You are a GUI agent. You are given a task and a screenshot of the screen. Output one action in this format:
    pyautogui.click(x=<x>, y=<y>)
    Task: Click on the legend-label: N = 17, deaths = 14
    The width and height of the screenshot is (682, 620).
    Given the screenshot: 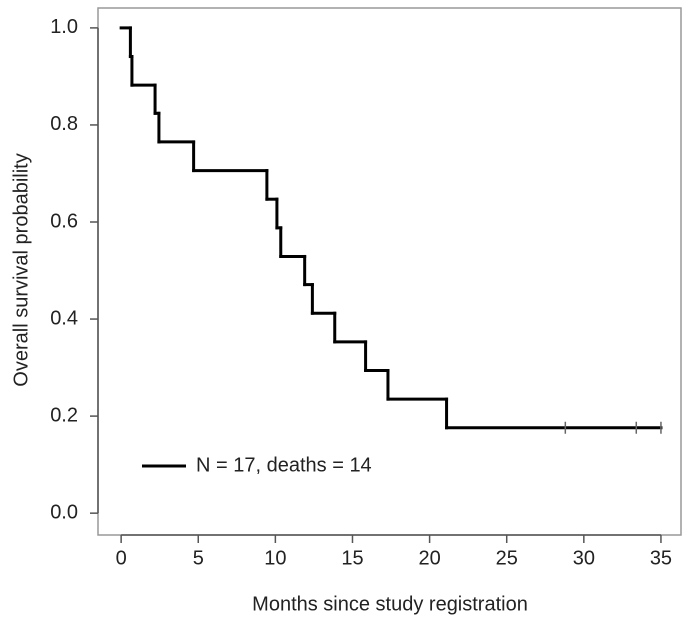 What is the action you would take?
    pyautogui.click(x=284, y=465)
    